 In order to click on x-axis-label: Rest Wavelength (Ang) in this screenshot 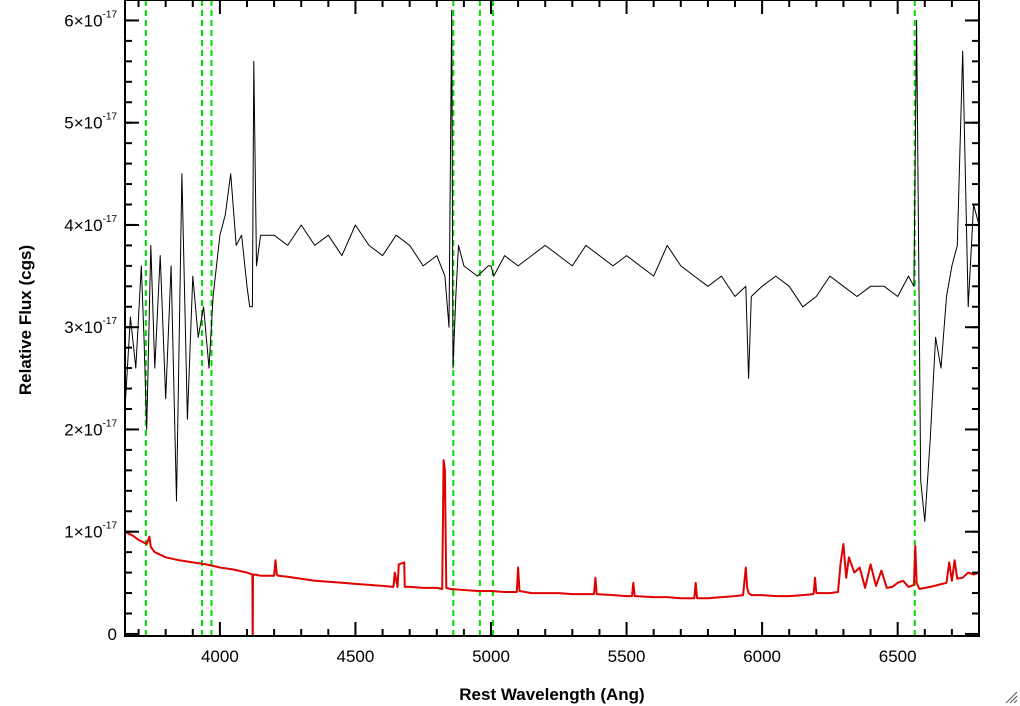, I will do `click(551, 694)`.